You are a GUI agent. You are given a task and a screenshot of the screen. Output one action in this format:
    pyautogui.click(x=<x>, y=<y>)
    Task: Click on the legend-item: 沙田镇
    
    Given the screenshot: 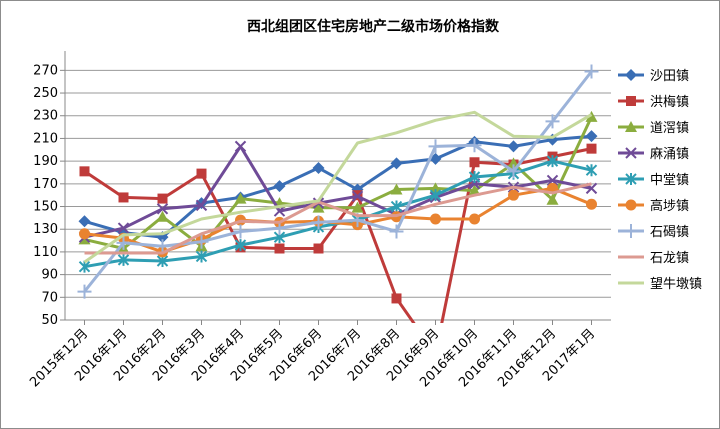 What is the action you would take?
    pyautogui.click(x=653, y=76)
    